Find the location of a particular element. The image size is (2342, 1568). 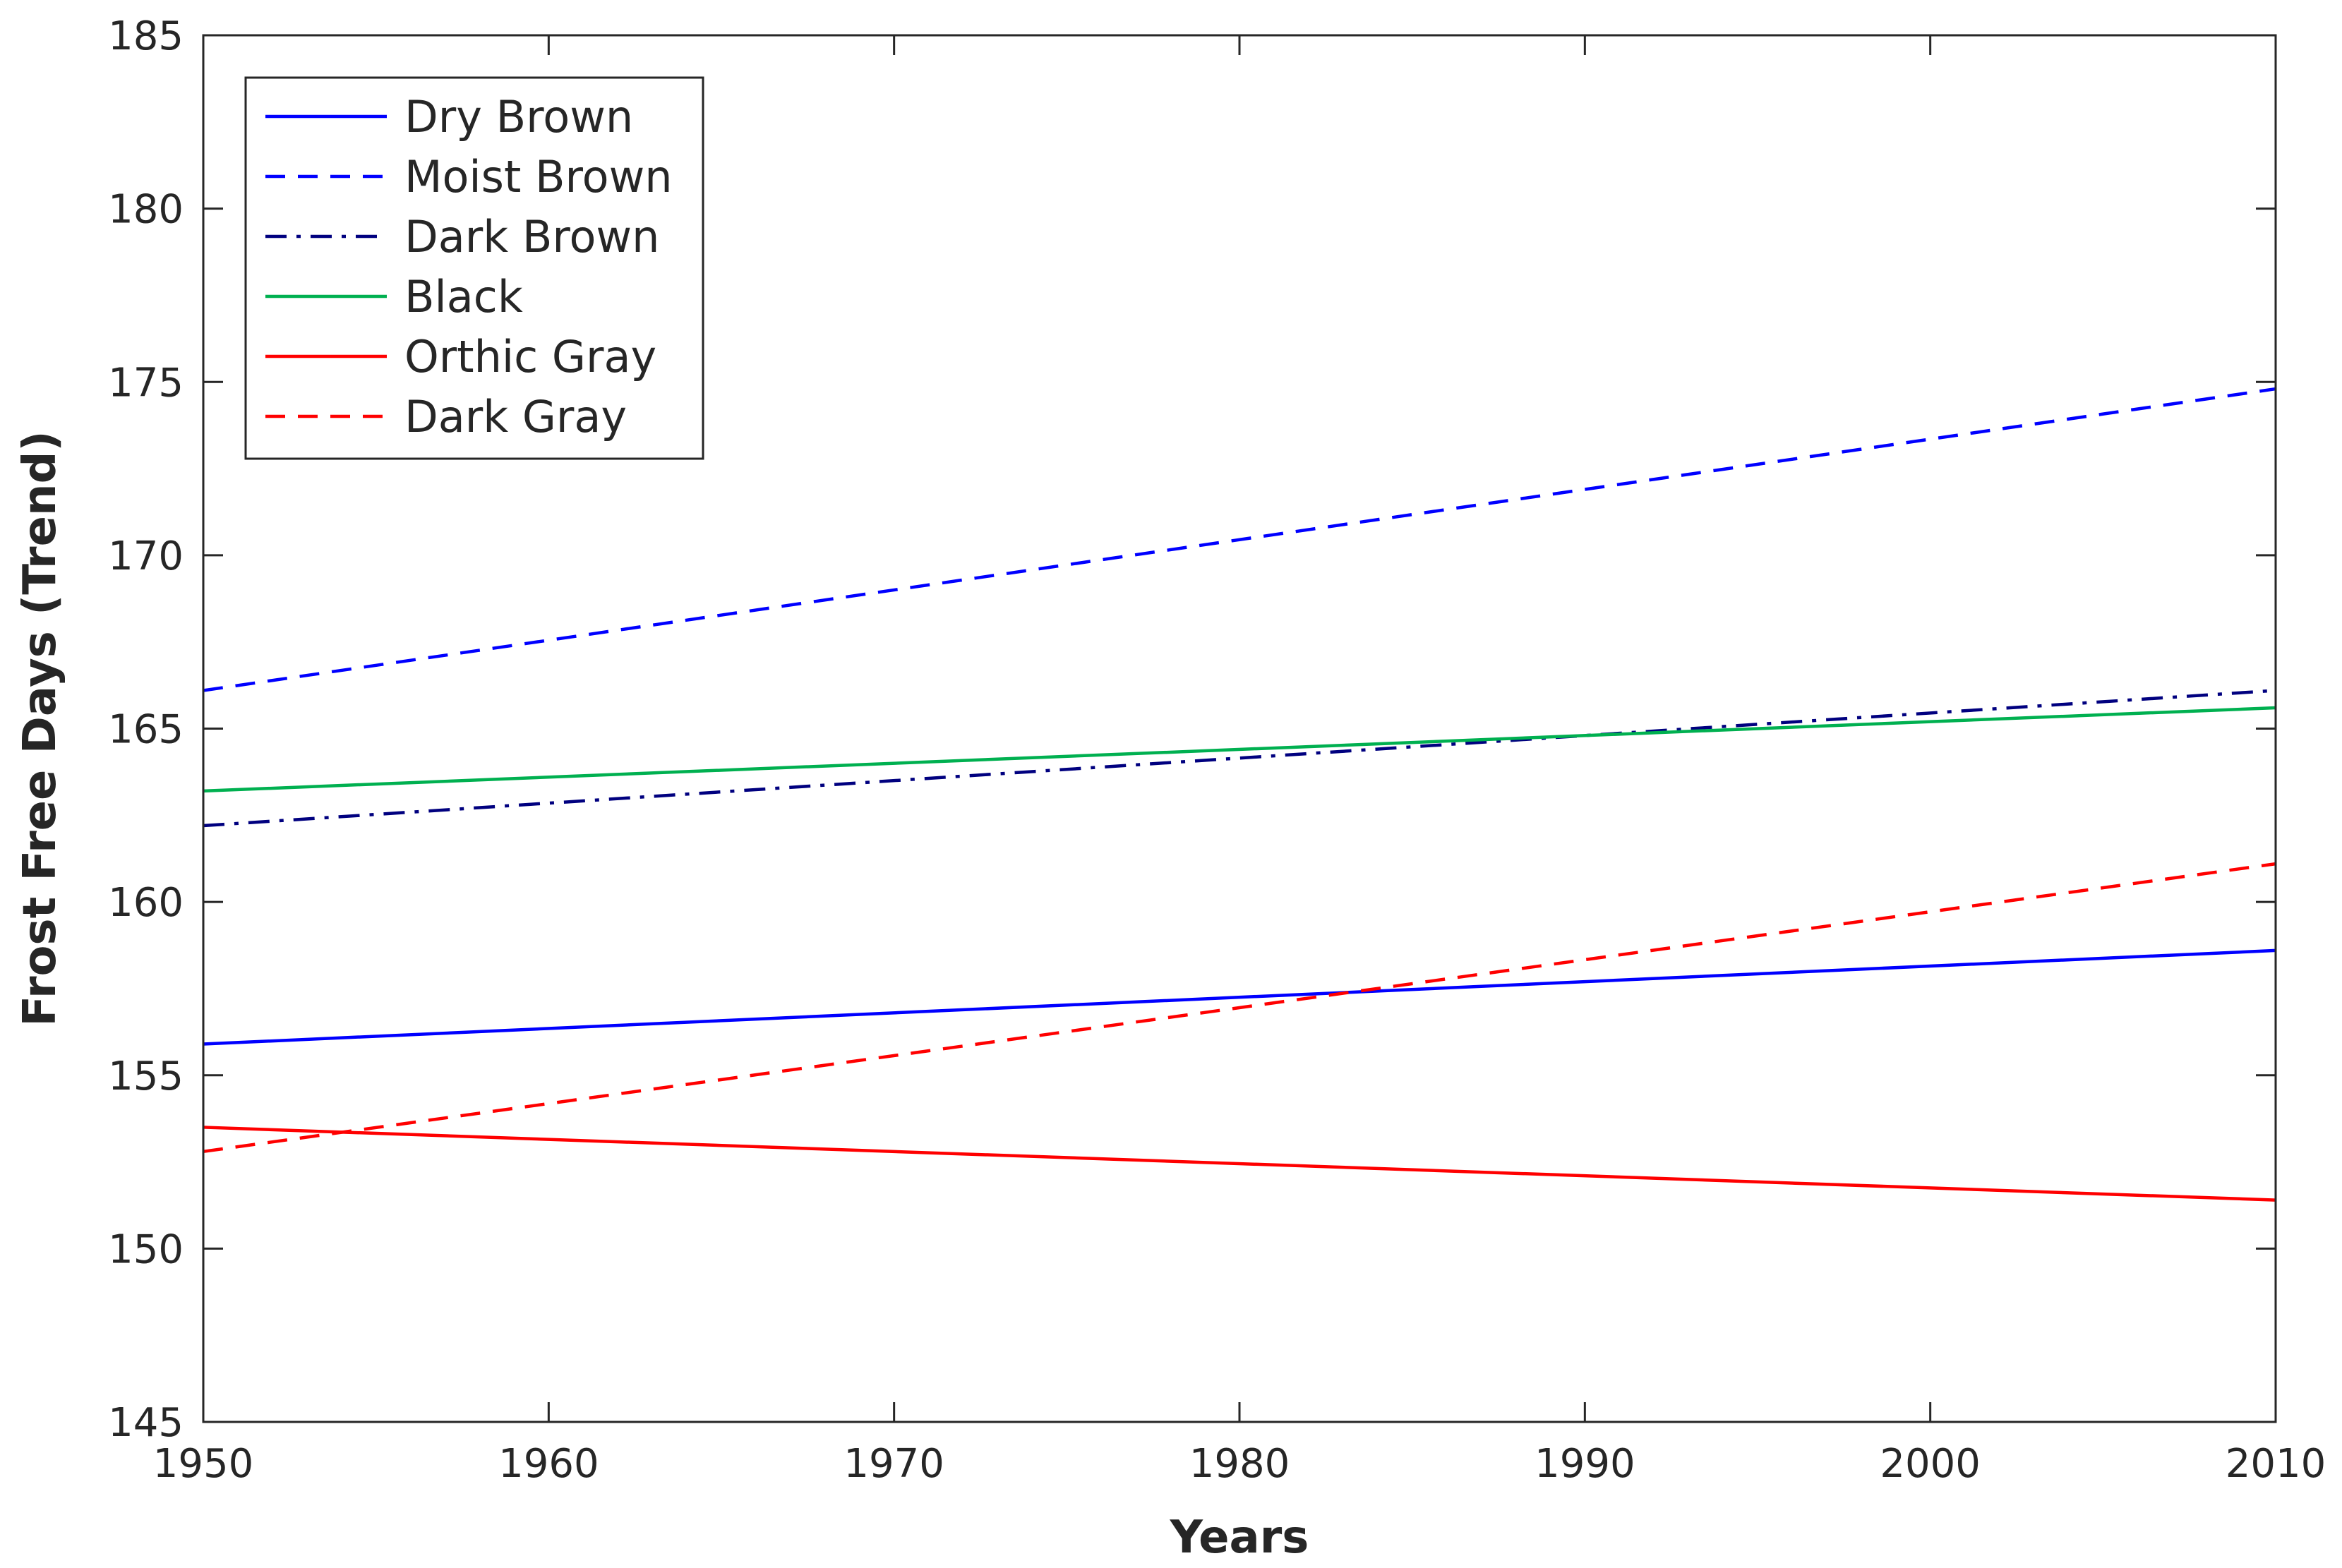

x-tick-label: 1980 is located at coordinates (1239, 1464).